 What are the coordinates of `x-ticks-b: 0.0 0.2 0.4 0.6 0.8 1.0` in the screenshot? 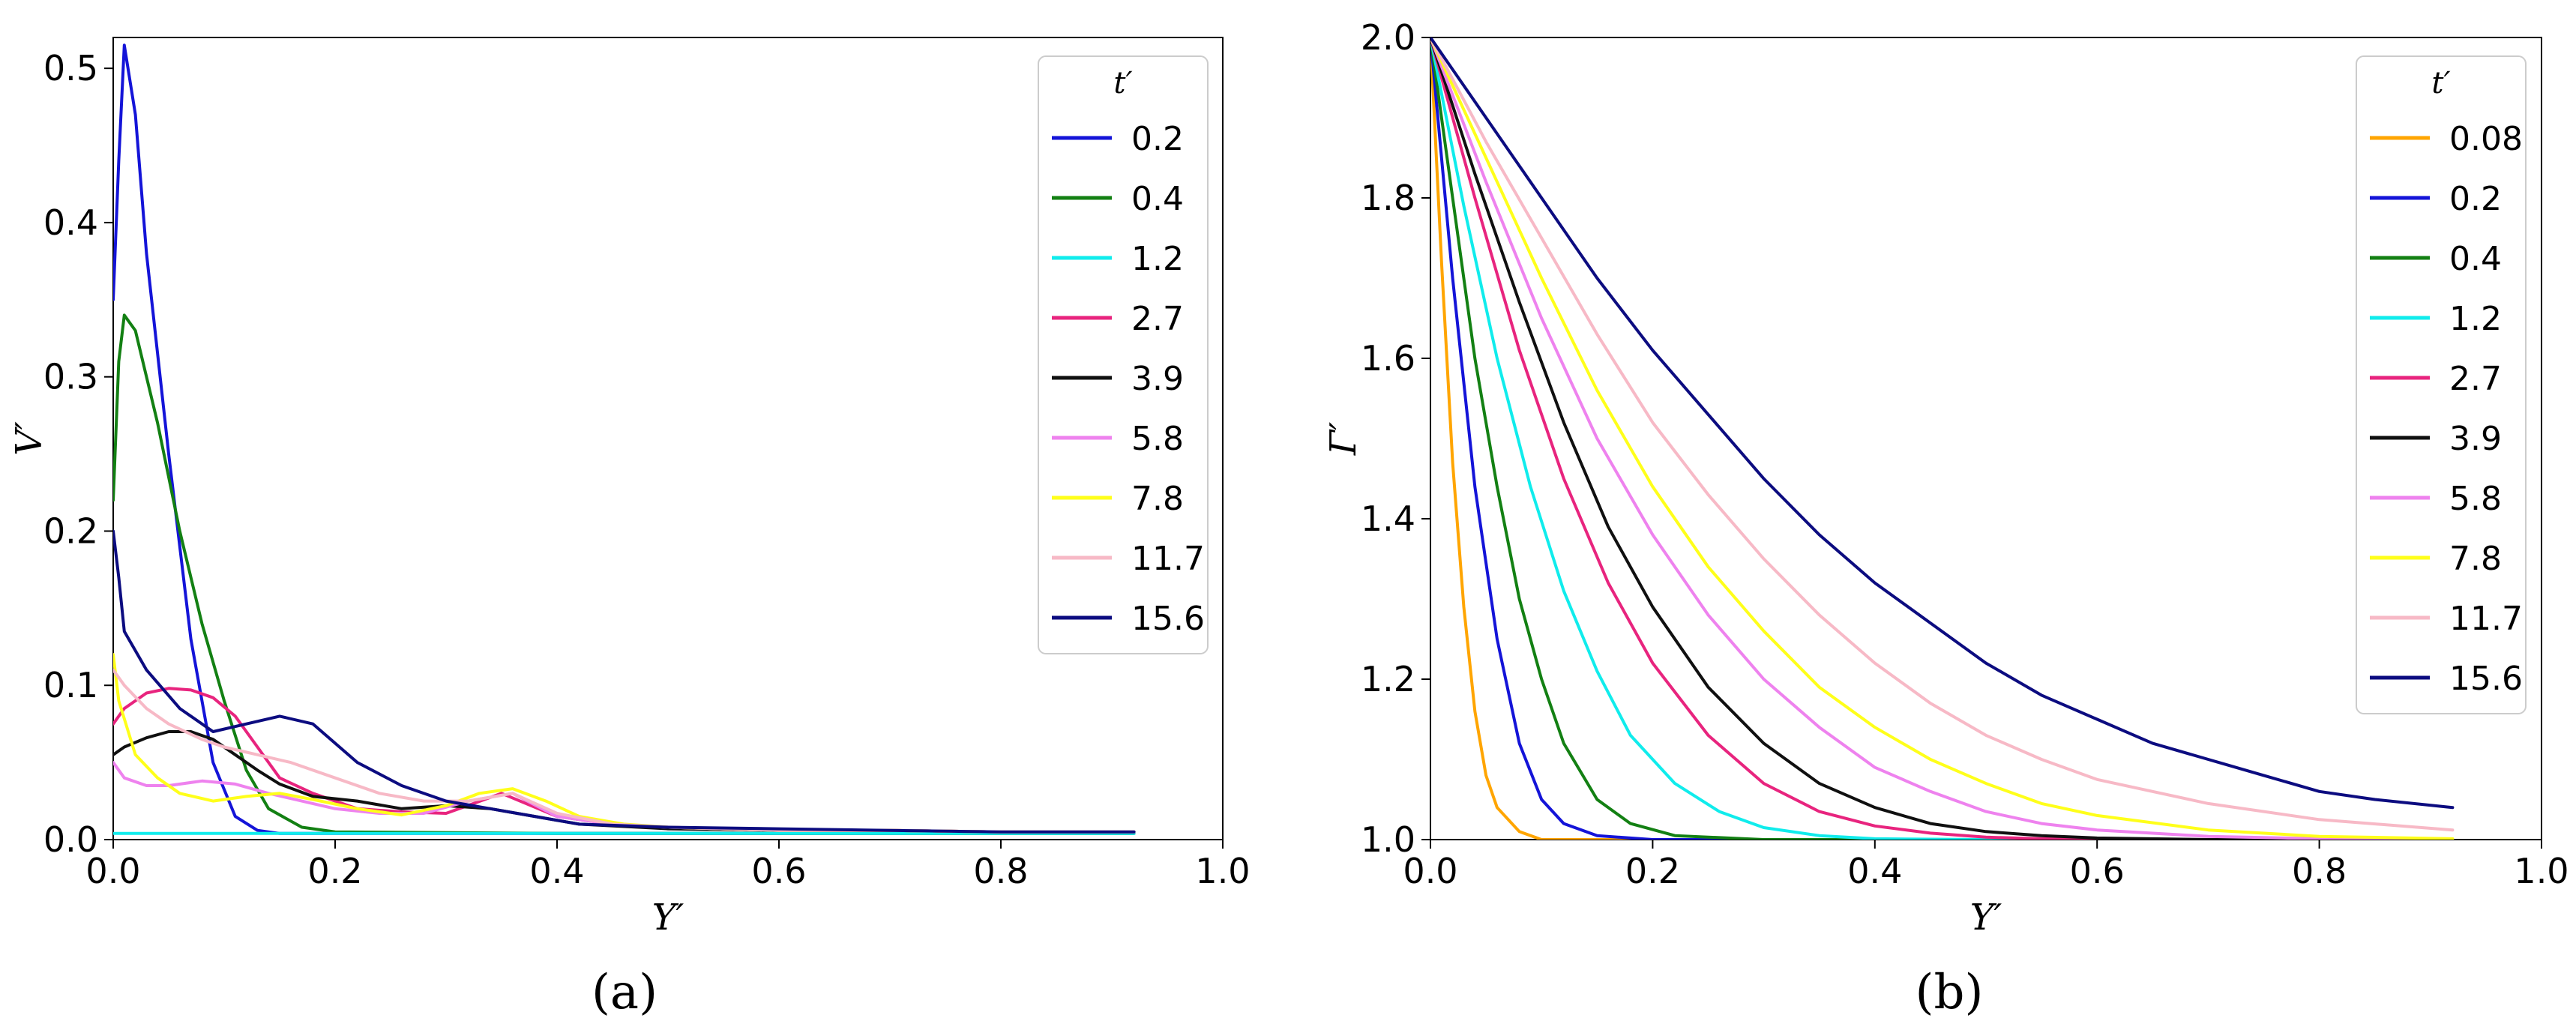 It's located at (1986, 865).